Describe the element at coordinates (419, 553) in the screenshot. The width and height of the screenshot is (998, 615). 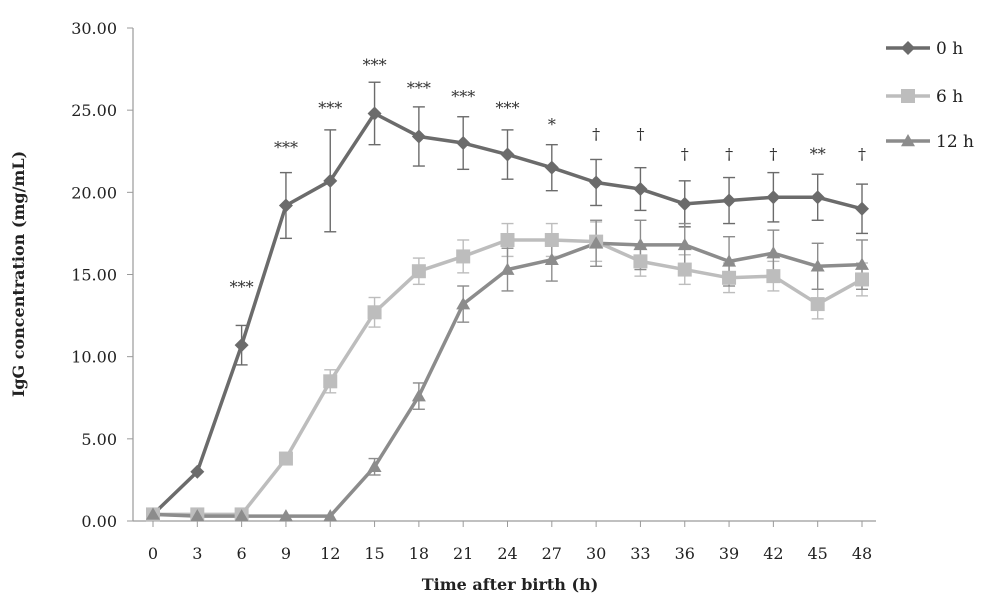
I see `x-tick-label: 18` at that location.